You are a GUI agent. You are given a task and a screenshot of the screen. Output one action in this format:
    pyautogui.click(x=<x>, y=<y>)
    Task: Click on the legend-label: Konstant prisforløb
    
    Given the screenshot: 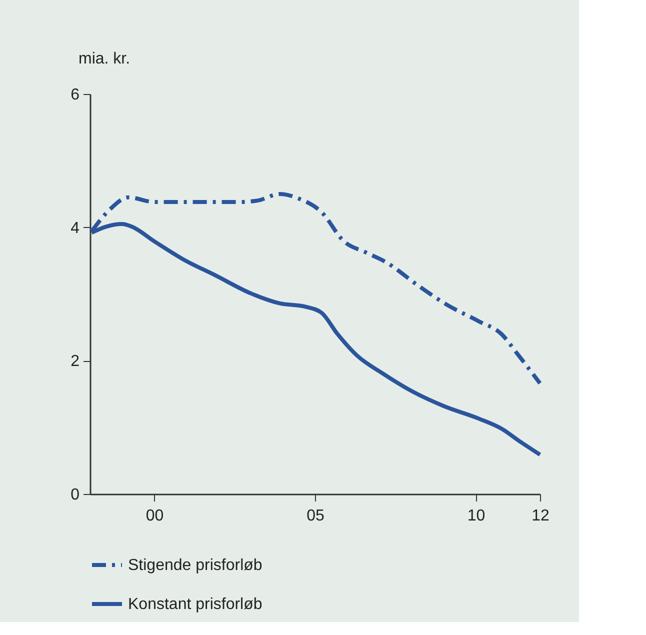 What is the action you would take?
    pyautogui.click(x=195, y=604)
    